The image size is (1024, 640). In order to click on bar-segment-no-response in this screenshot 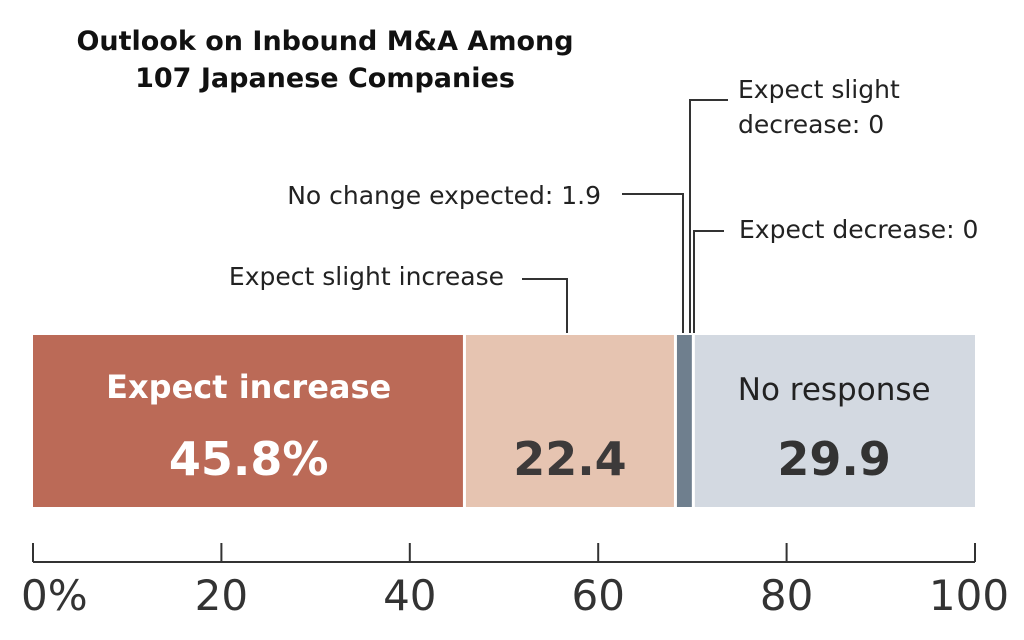, I will do `click(834, 421)`.